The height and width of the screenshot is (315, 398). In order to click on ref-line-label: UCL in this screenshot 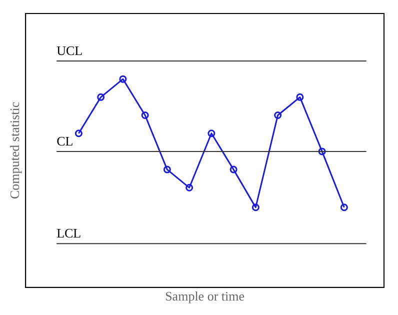, I will do `click(69, 50)`.